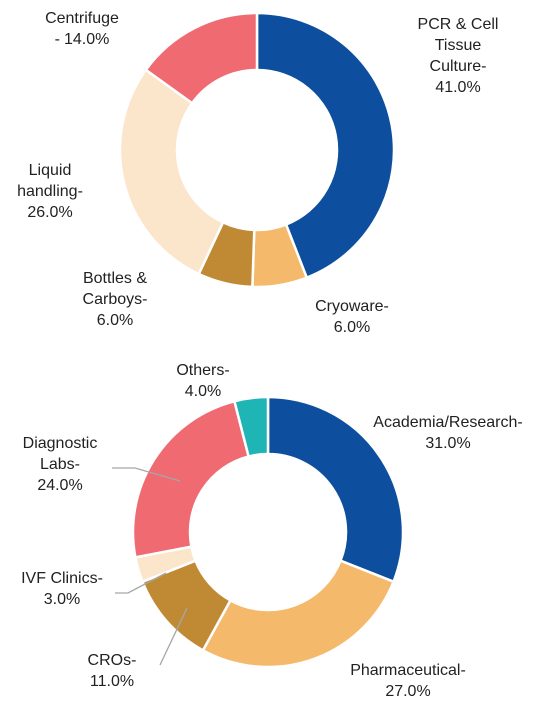 The width and height of the screenshot is (539, 706). Describe the element at coordinates (60, 485) in the screenshot. I see `value-label: 24.0%` at that location.